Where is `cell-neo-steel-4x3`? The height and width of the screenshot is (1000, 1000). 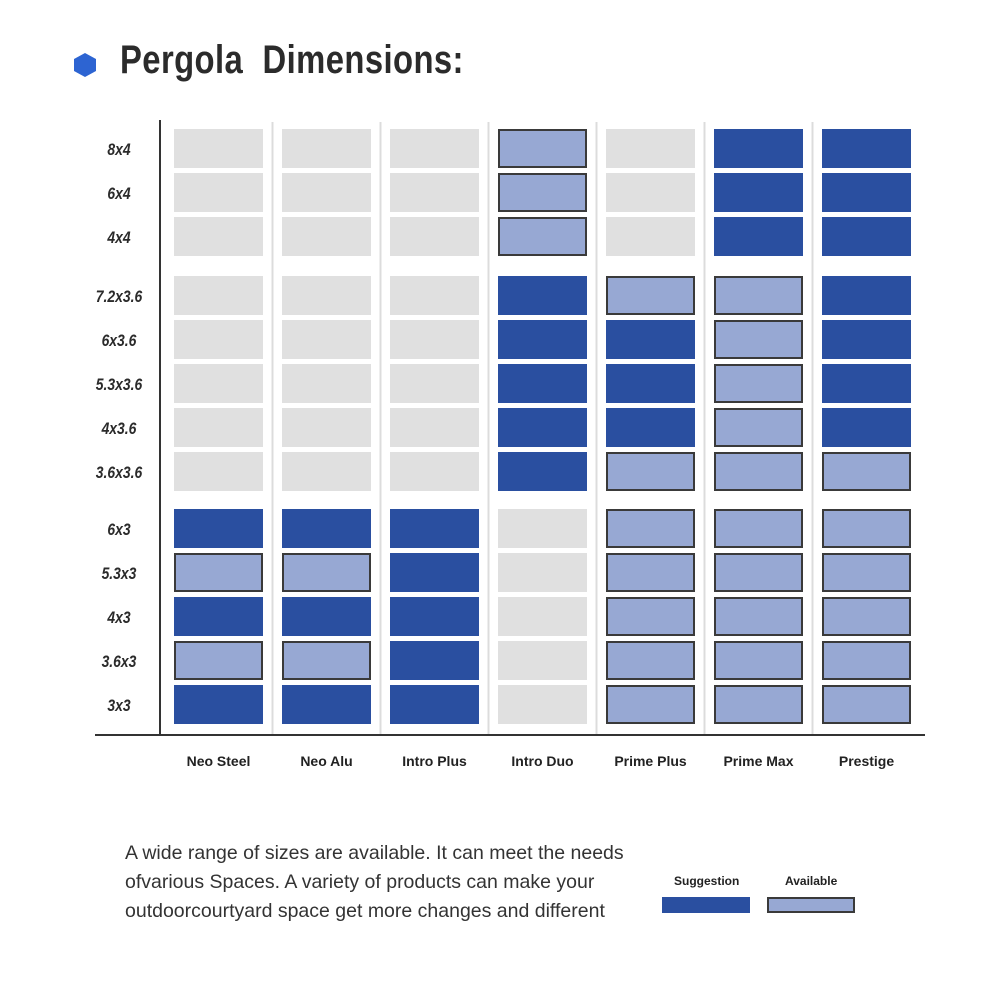
cell-neo-steel-4x3 is located at coordinates (218, 616).